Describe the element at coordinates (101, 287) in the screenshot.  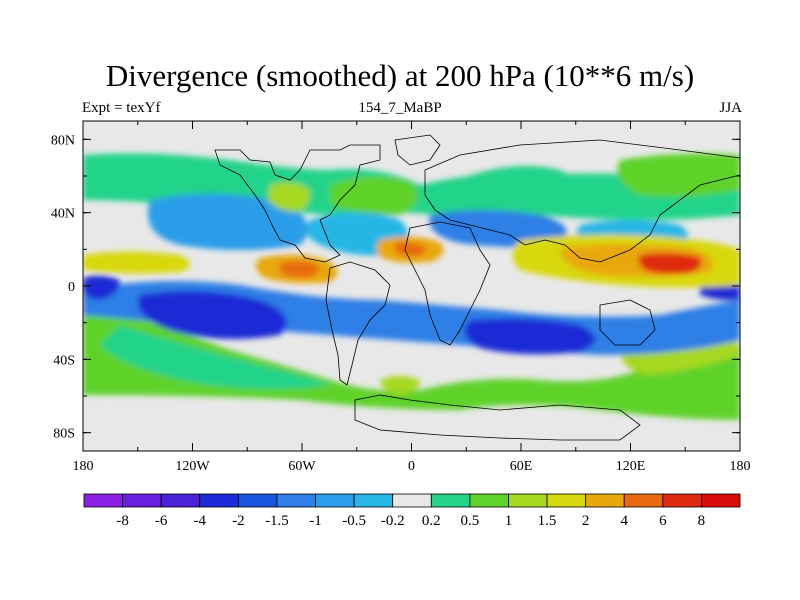
I see `blue-region-west-pacific-equator` at that location.